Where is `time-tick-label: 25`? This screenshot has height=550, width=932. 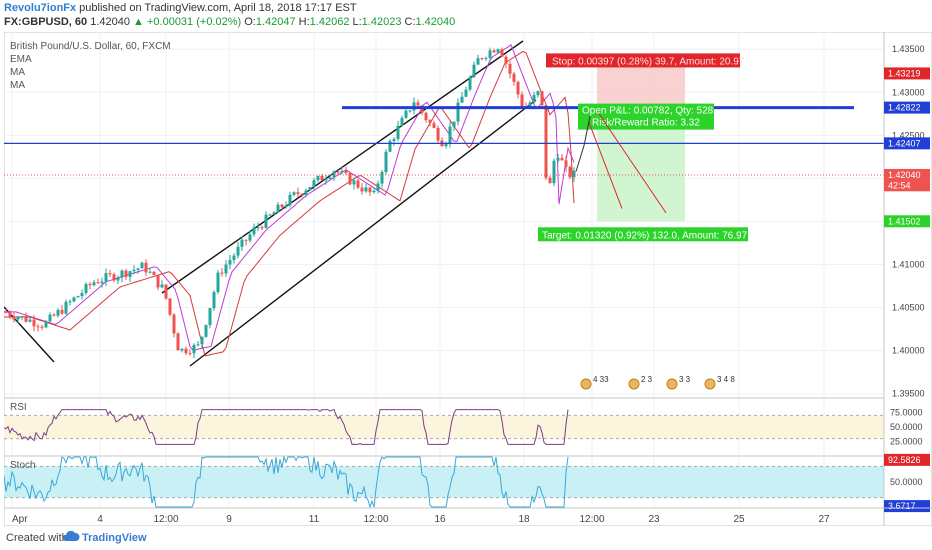
time-tick-label: 25 is located at coordinates (739, 519).